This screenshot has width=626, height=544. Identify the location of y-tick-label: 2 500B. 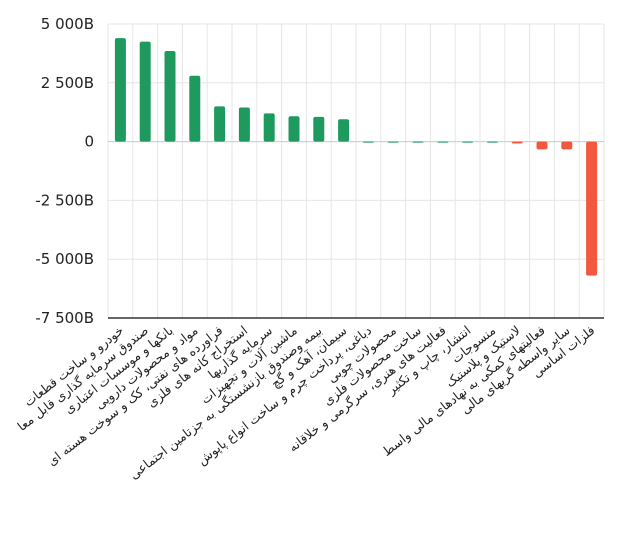
(67, 83).